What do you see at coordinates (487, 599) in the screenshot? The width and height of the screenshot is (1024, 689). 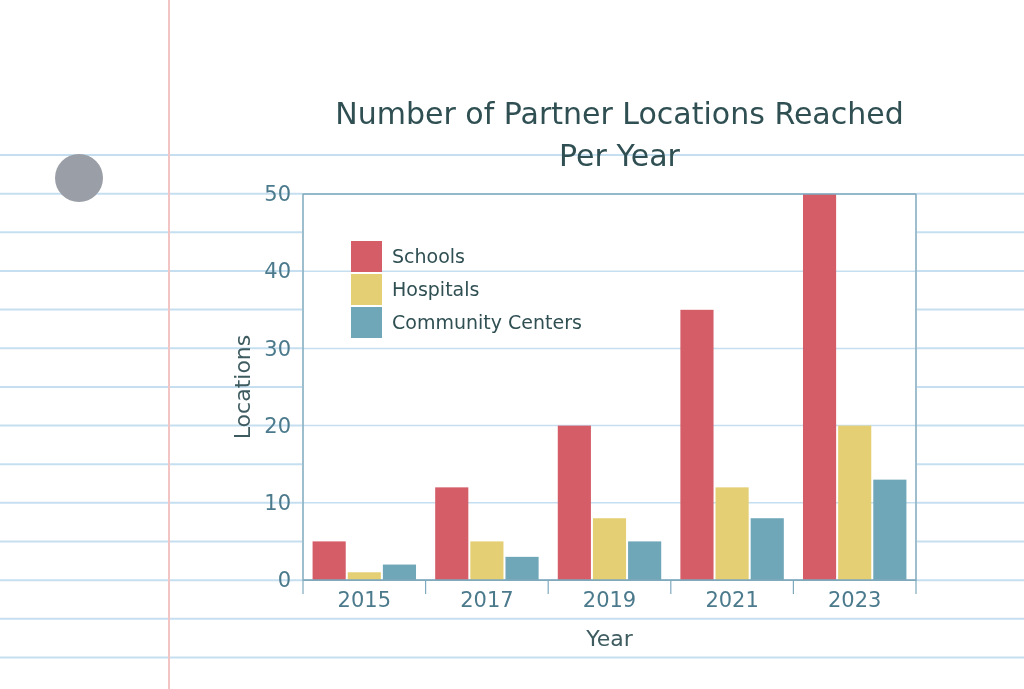 I see `x-tick-label: 2017` at bounding box center [487, 599].